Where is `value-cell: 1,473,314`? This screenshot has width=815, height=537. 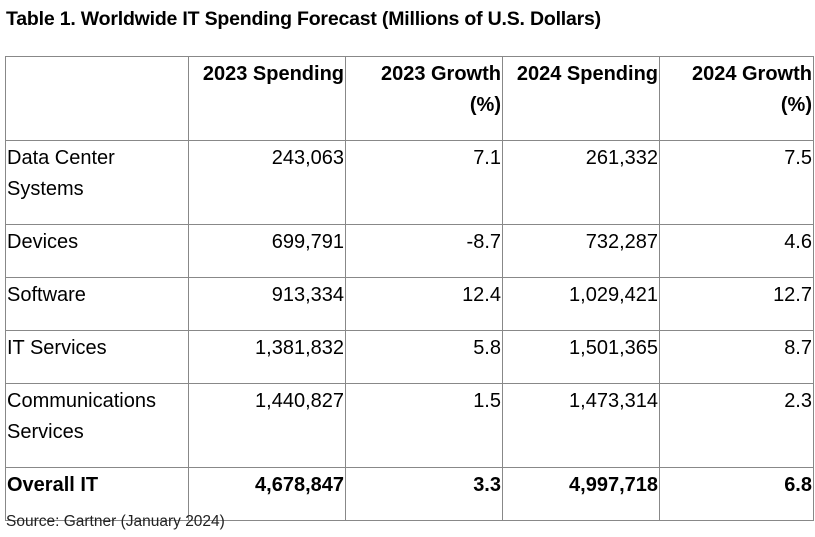
value-cell: 1,473,314 is located at coordinates (581, 425).